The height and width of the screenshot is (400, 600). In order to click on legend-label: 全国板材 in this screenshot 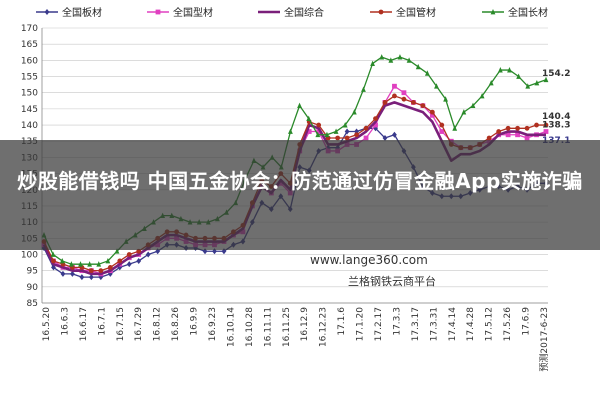, I will do `click(82, 12)`.